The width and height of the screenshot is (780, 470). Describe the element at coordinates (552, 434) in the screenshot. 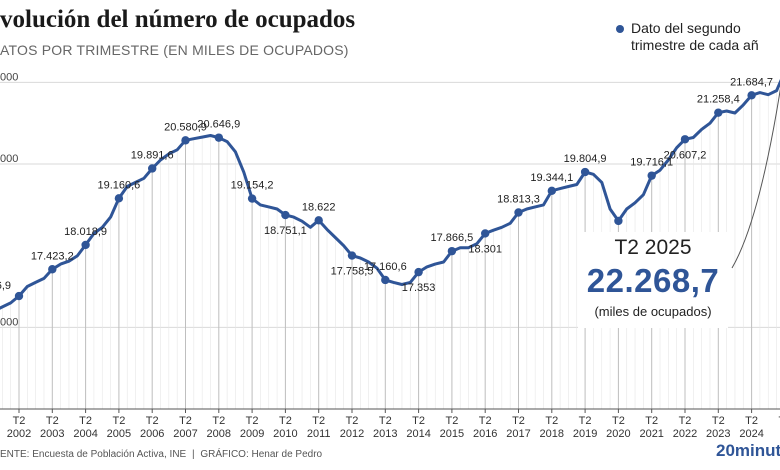

I see `x-tick-year: 2018` at that location.